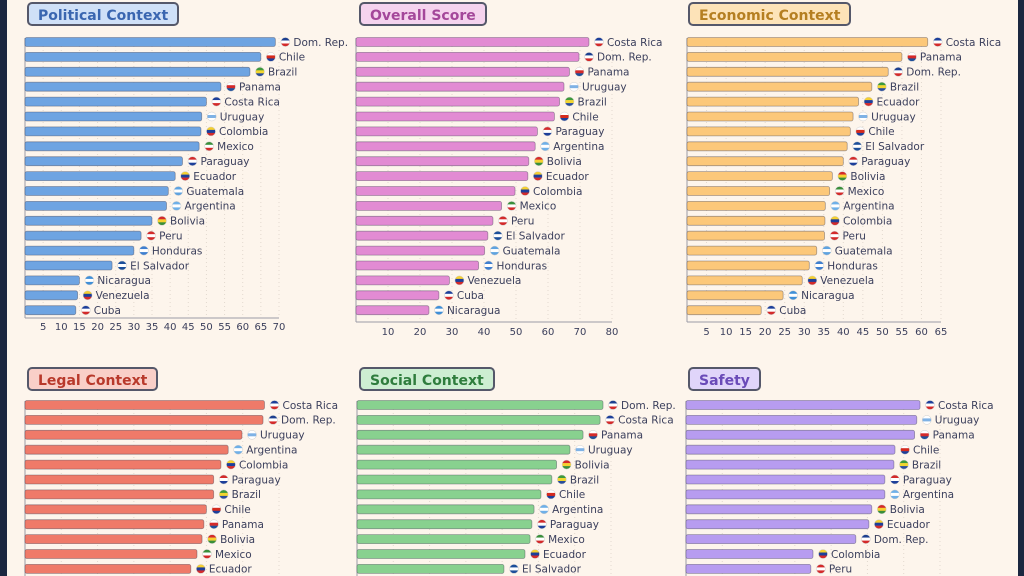 This screenshot has height=576, width=1024. Describe the element at coordinates (745, 332) in the screenshot. I see `x-tick-label: 15` at that location.